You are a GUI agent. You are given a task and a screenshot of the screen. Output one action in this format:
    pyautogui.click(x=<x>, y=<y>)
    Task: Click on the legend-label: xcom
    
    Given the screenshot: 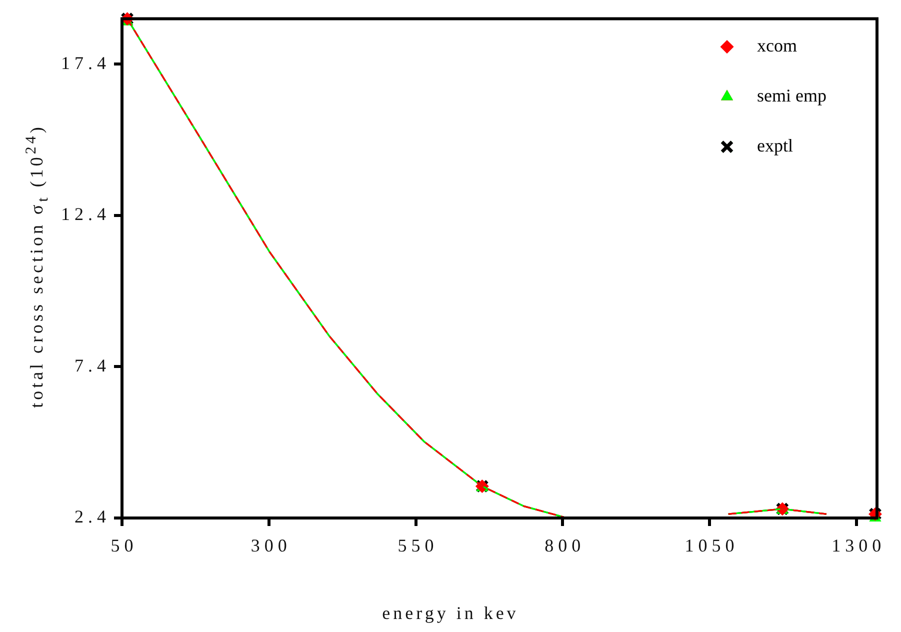 What is the action you would take?
    pyautogui.click(x=777, y=46)
    